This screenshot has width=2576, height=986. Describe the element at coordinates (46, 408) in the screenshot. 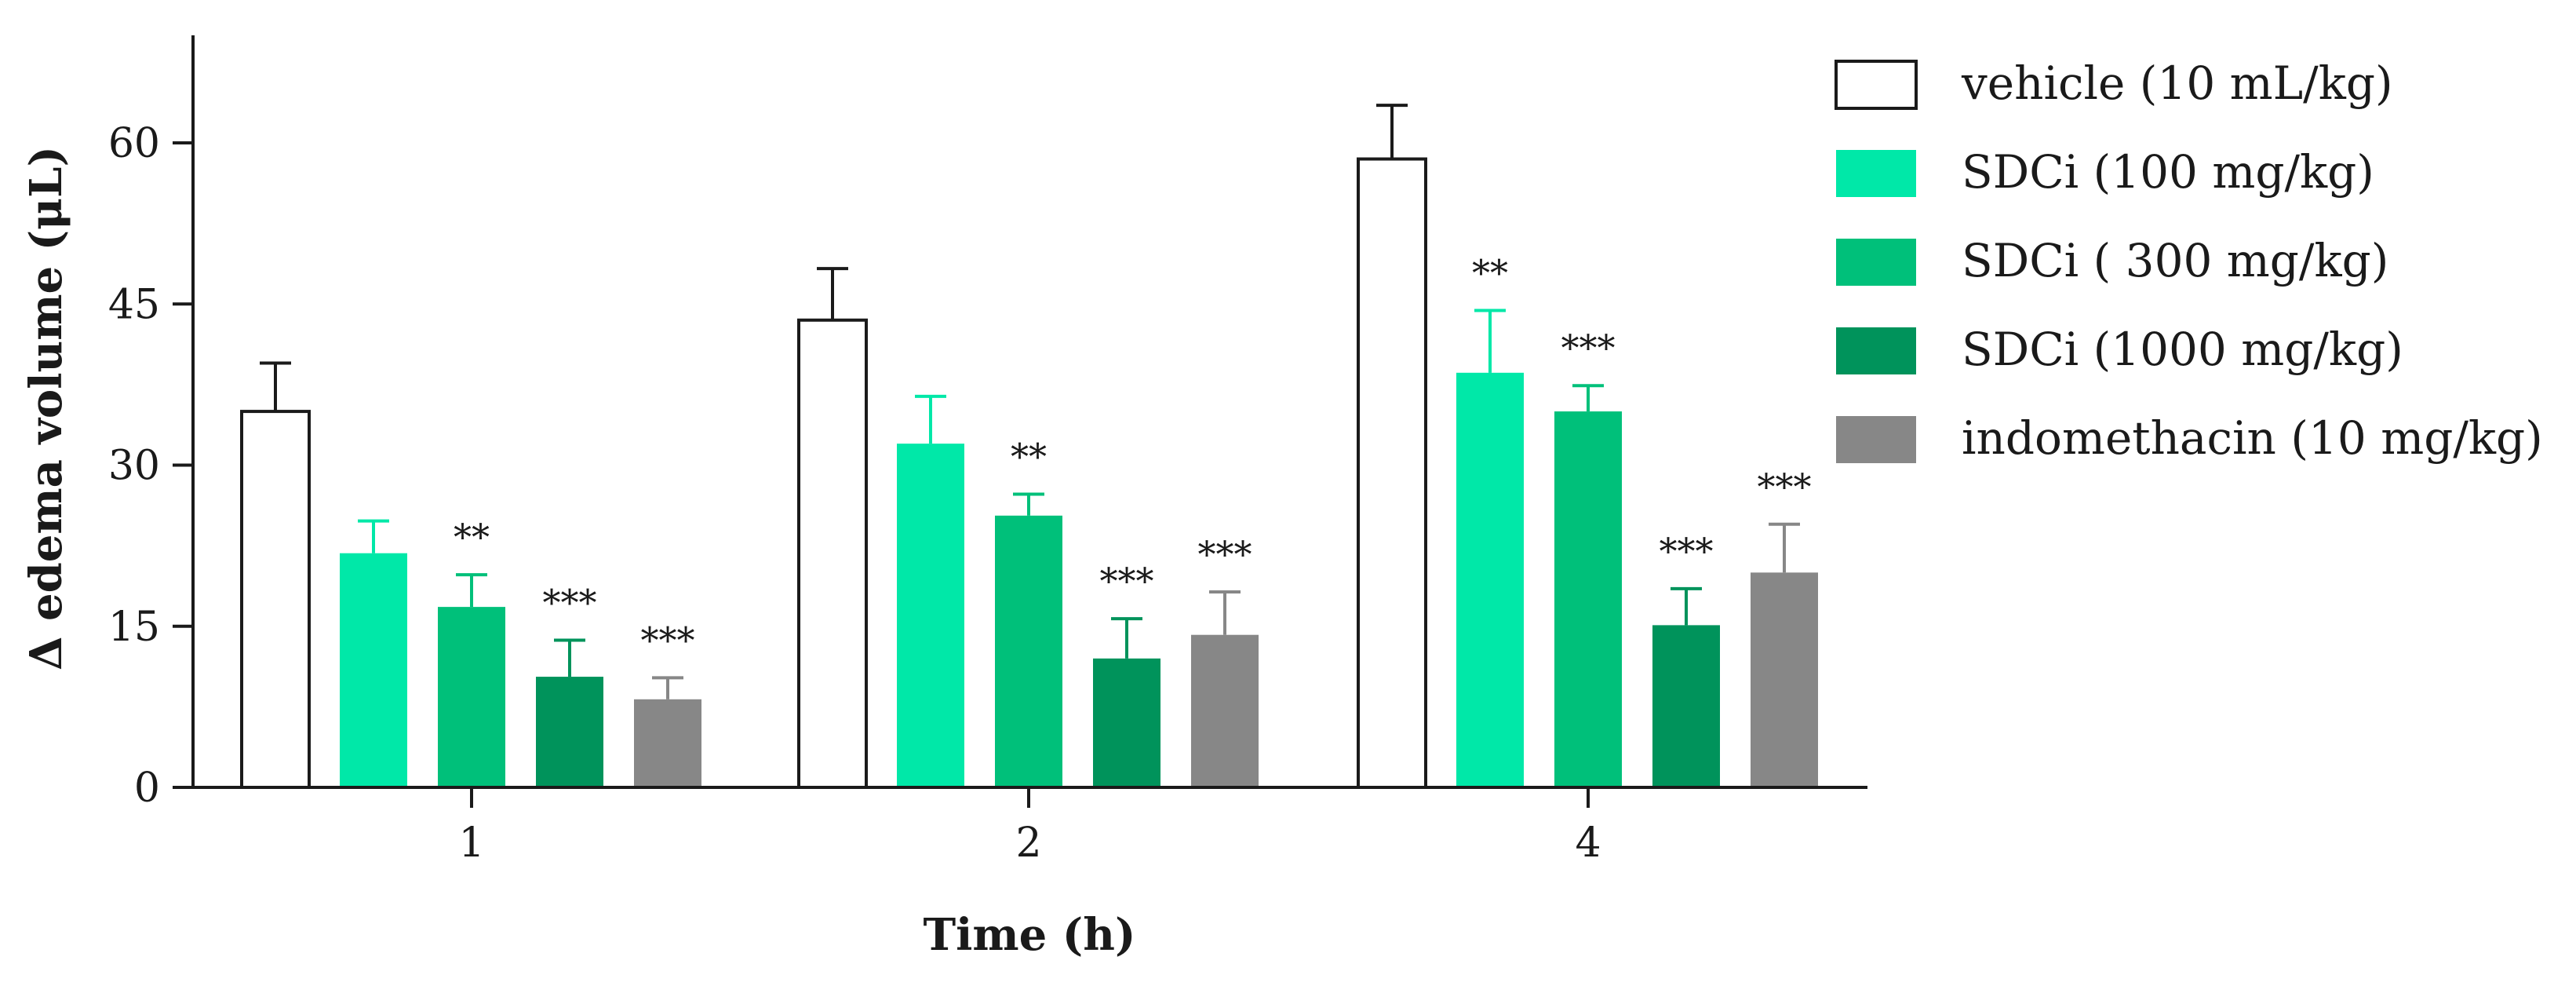

I see `y-axis-title: Δ edema volume (μL)` at that location.